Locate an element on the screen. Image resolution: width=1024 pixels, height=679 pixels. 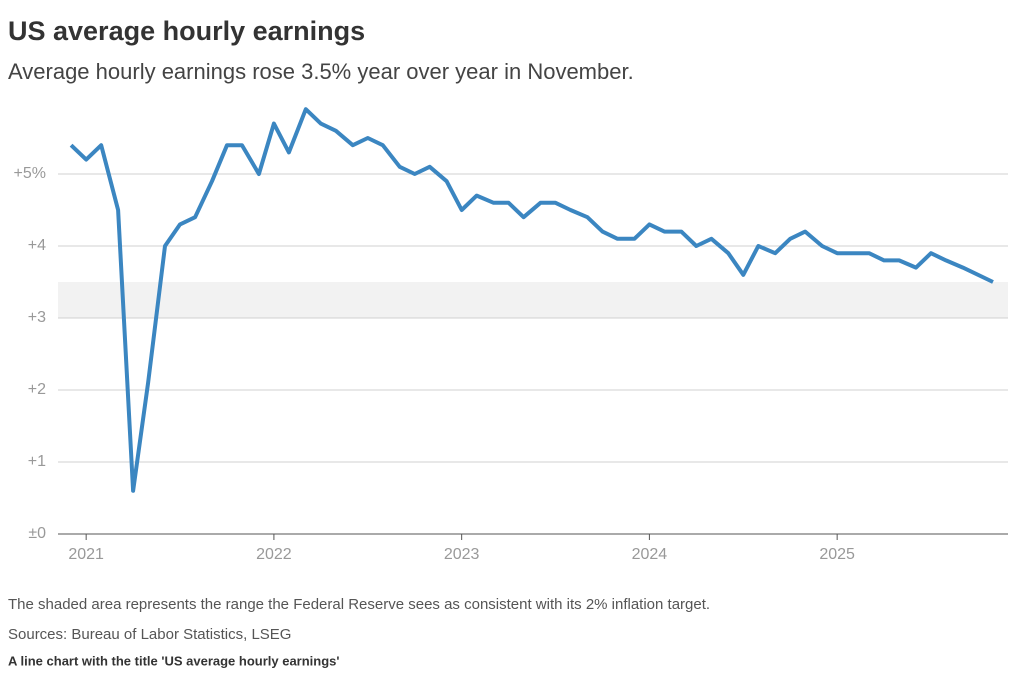
x-tick-label: 2024 is located at coordinates (650, 554).